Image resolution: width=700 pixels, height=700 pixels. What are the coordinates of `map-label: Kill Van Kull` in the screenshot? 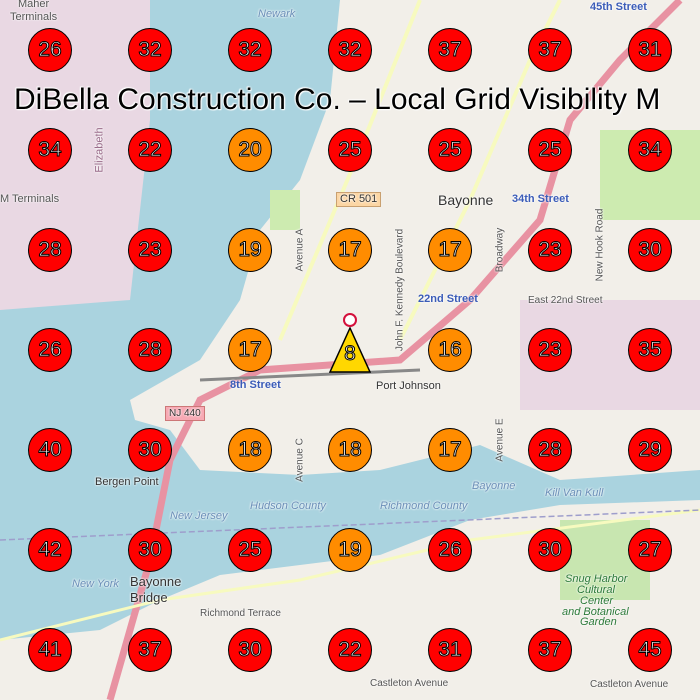 It's located at (574, 493).